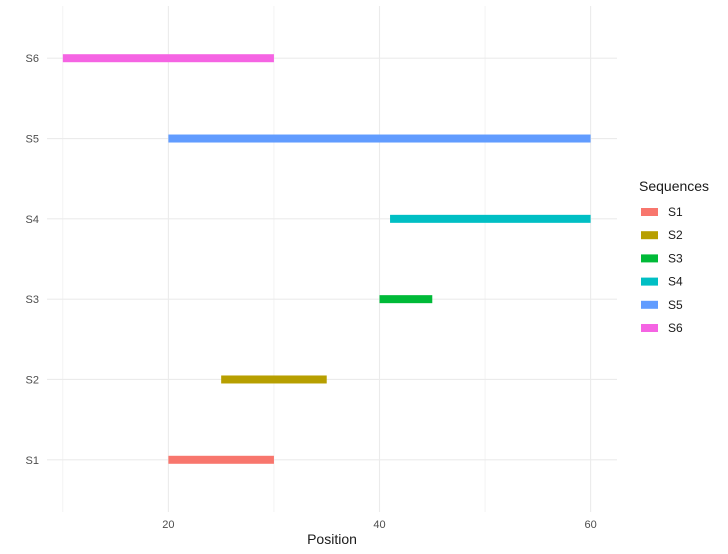  I want to click on x-tick-label: 20, so click(168, 525).